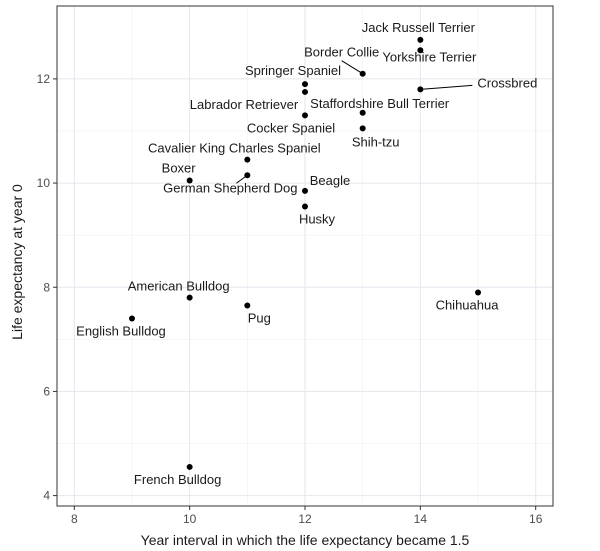 The height and width of the screenshot is (551, 600). What do you see at coordinates (44, 183) in the screenshot?
I see `y-tick-label: 10` at bounding box center [44, 183].